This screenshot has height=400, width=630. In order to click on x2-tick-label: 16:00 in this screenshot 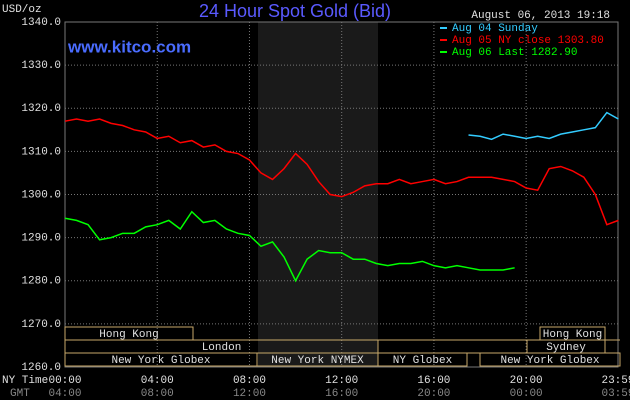, I will do `click(341, 394)`.